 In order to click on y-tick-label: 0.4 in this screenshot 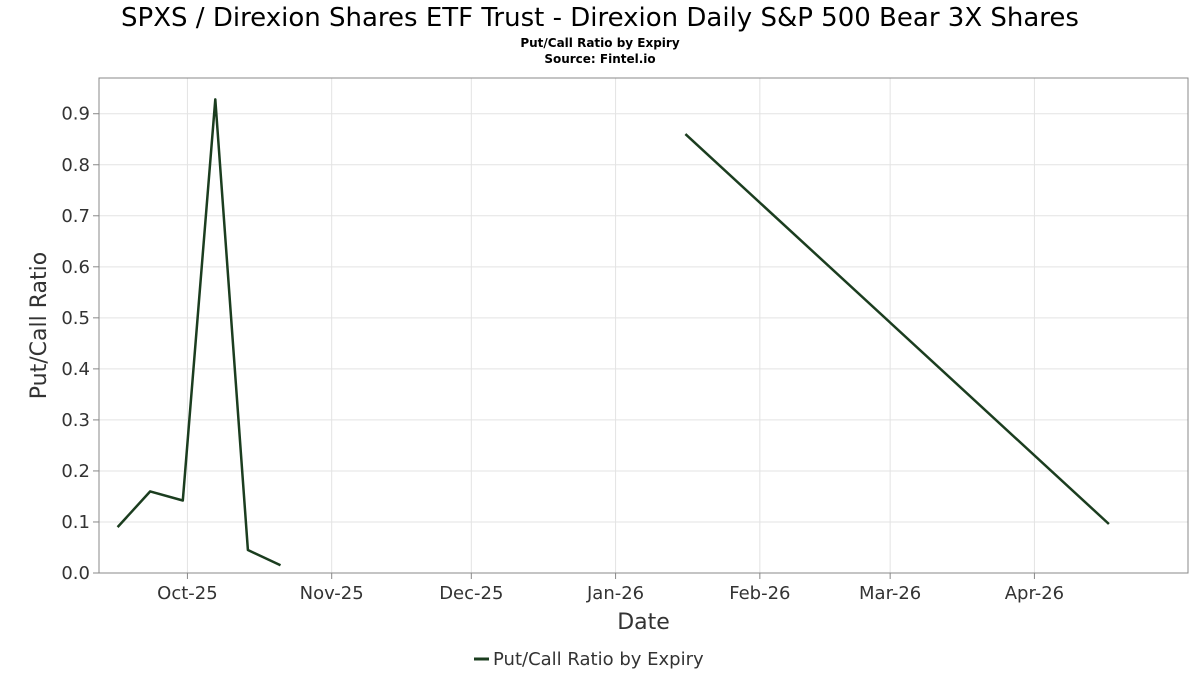, I will do `click(75, 369)`.